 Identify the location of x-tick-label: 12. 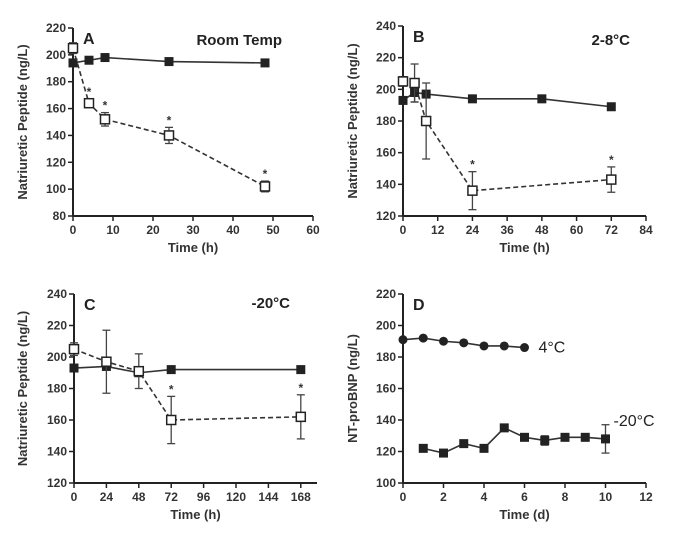
(646, 497).